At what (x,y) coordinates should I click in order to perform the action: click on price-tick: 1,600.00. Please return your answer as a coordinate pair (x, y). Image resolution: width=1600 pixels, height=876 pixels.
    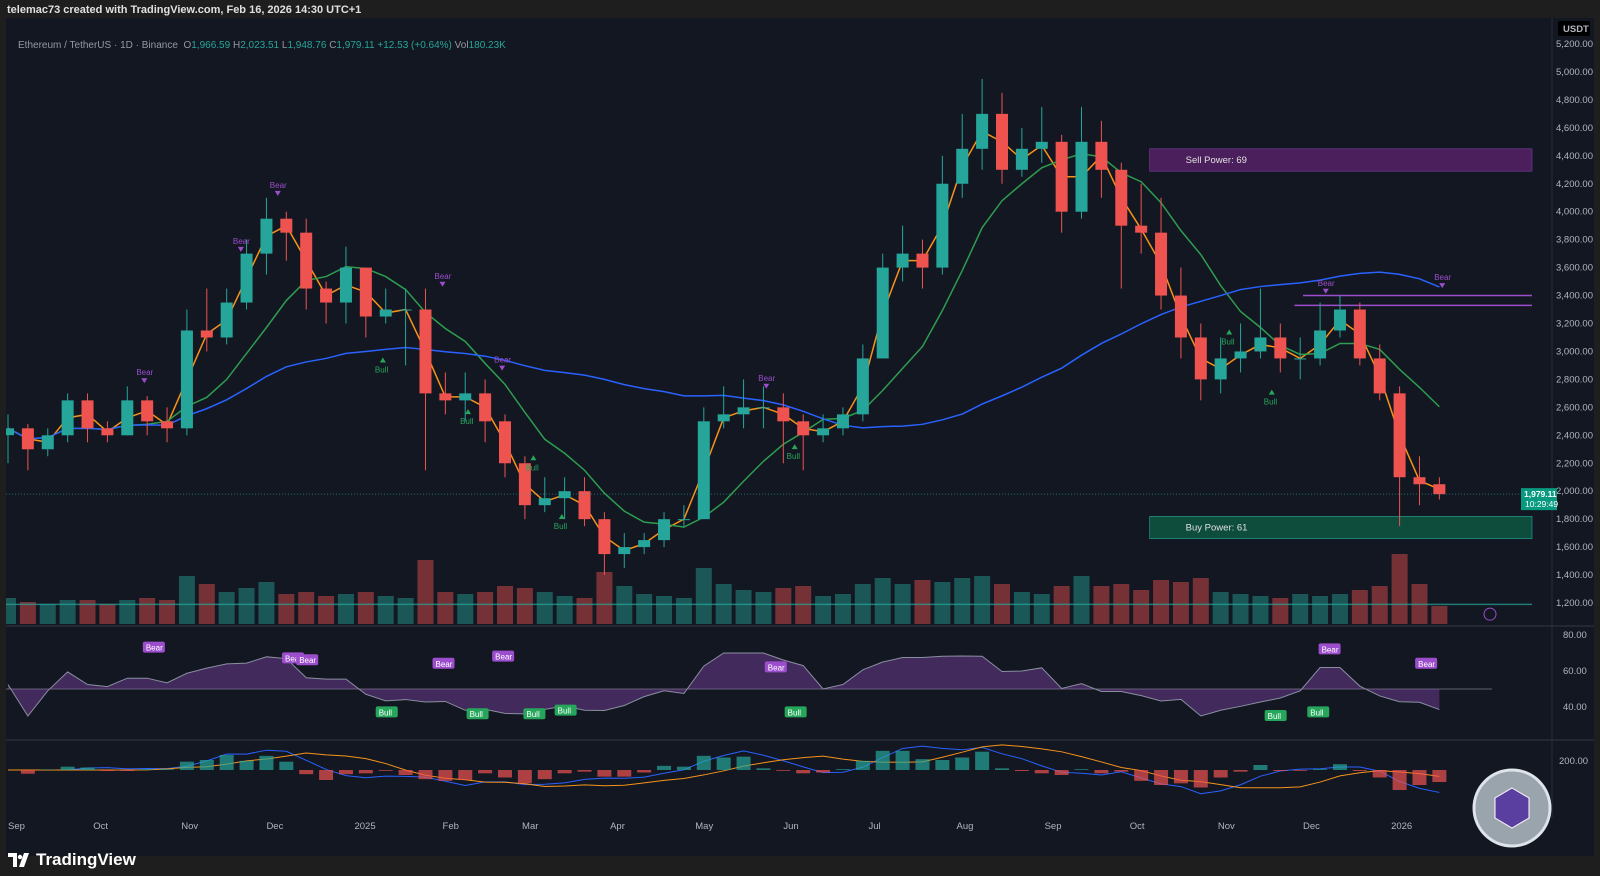
    Looking at the image, I should click on (1574, 547).